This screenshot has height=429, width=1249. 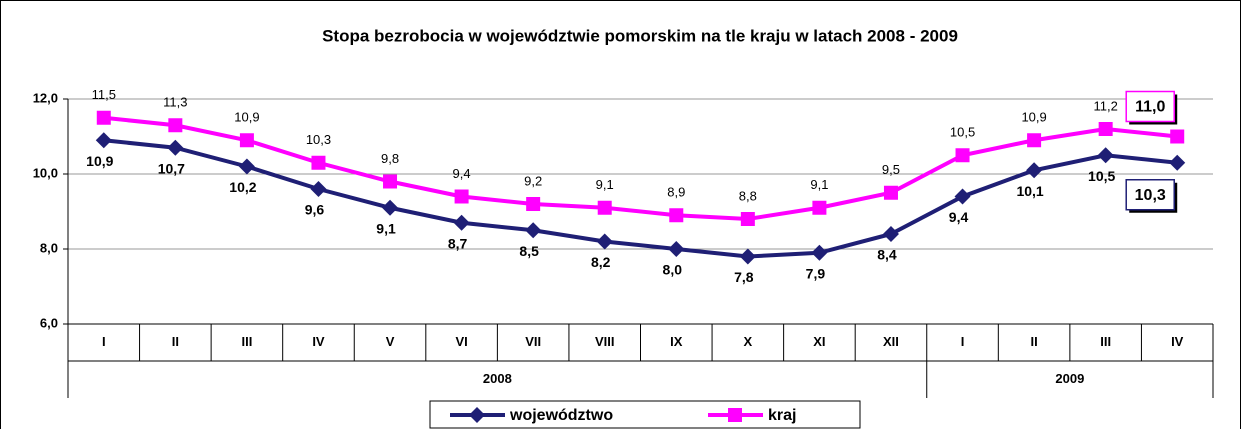 I want to click on data-label: 8,2, so click(x=601, y=262).